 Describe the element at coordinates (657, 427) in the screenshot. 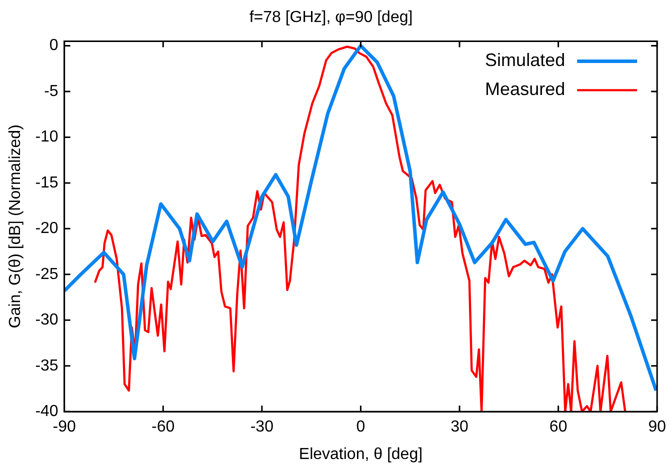

I see `x-tick-label: 90` at that location.